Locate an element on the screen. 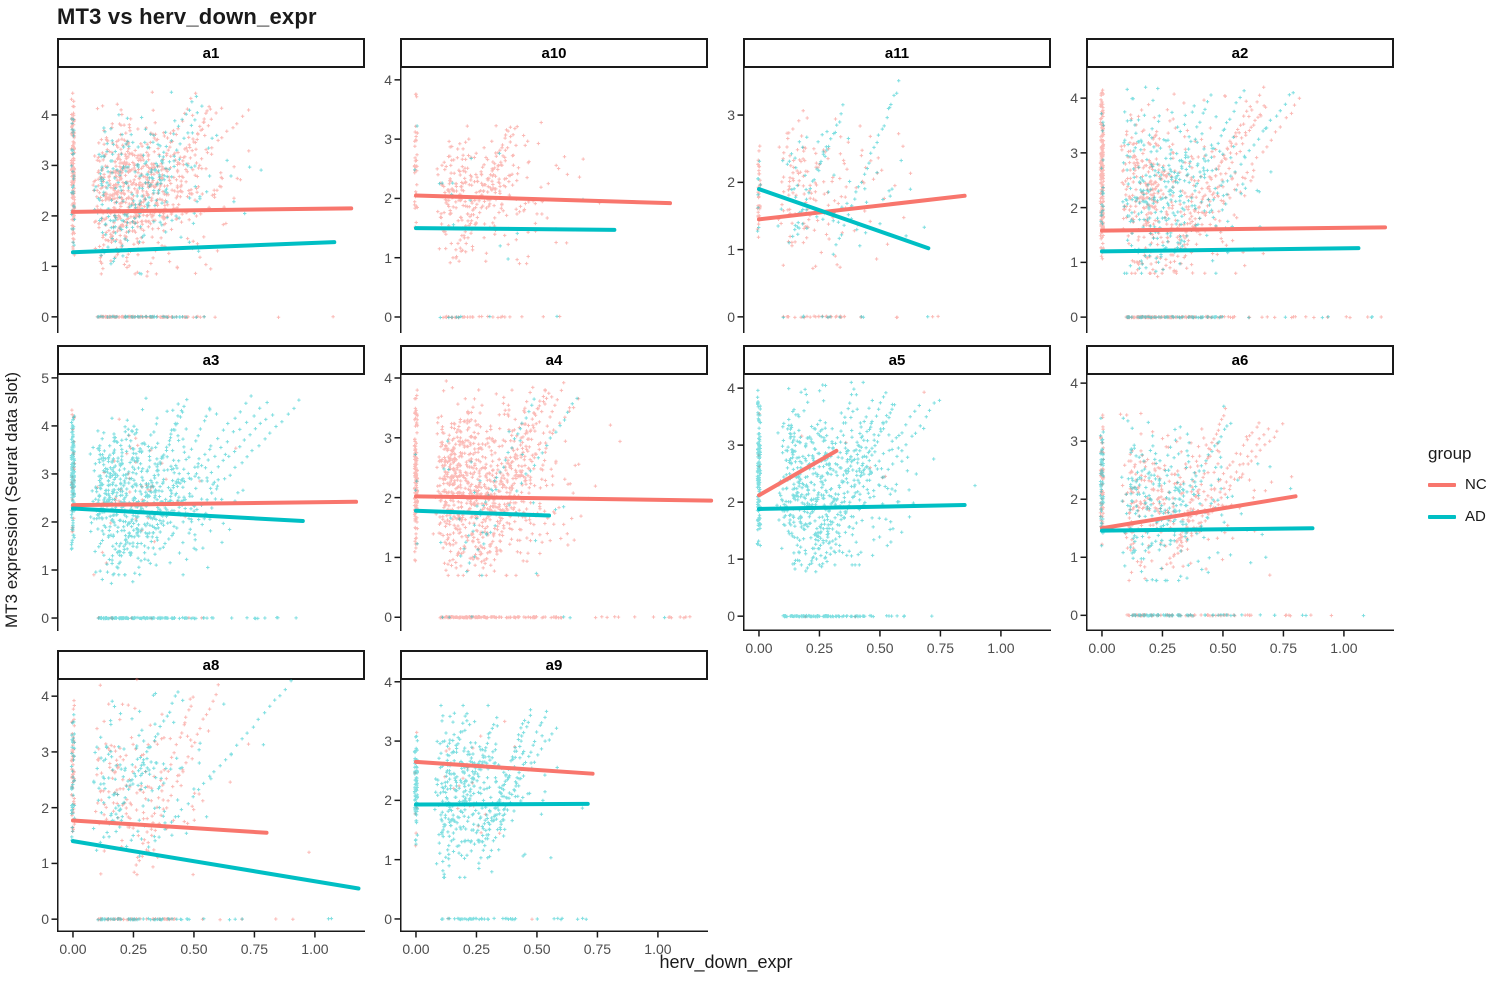 Image resolution: width=1509 pixels, height=985 pixels. facet-strip-a2: a2 is located at coordinates (1240, 53).